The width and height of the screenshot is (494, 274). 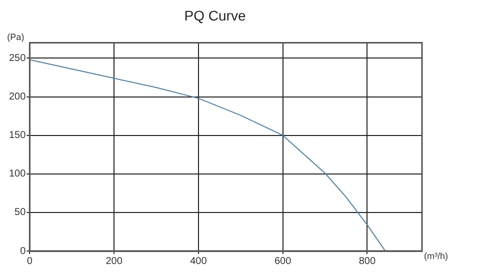 I want to click on x-tick-label: 200, so click(x=114, y=261).